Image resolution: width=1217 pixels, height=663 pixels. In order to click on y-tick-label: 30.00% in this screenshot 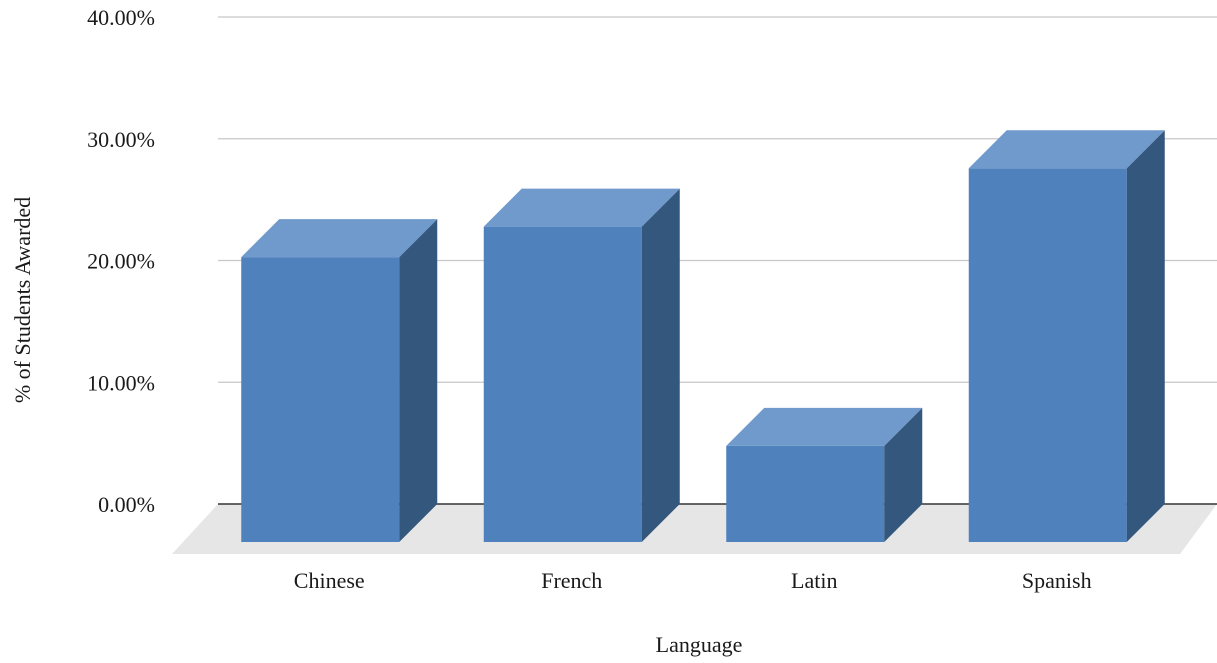, I will do `click(121, 139)`.